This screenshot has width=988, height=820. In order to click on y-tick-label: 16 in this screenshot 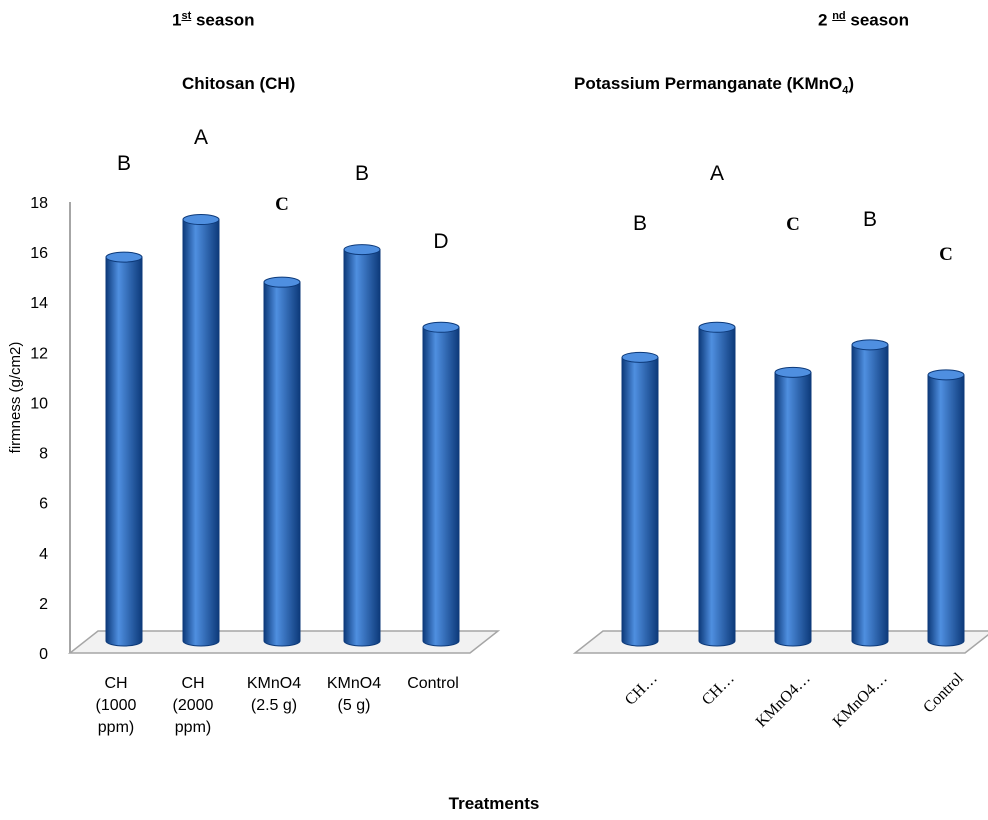, I will do `click(39, 253)`.